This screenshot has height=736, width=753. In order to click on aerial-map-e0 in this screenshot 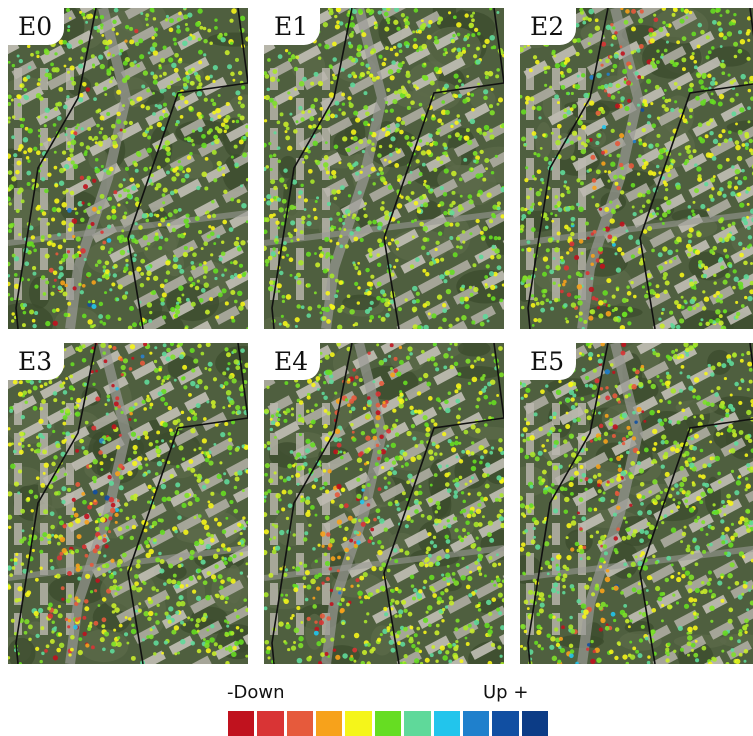, I will do `click(128, 168)`.